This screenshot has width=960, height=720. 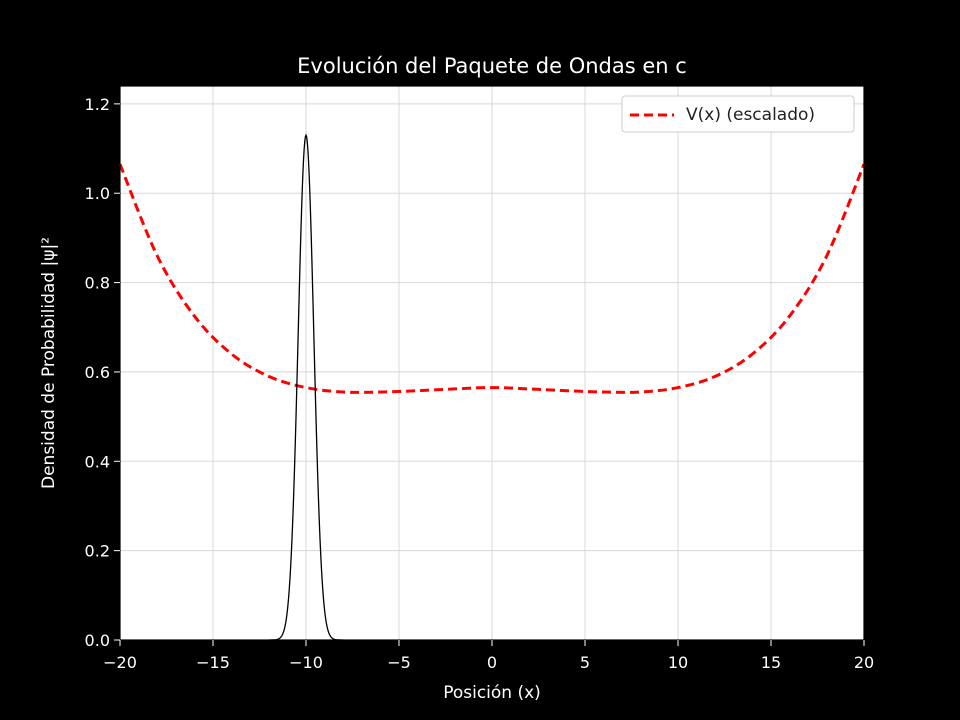 What do you see at coordinates (492, 662) in the screenshot?
I see `x-tick-label: 0` at bounding box center [492, 662].